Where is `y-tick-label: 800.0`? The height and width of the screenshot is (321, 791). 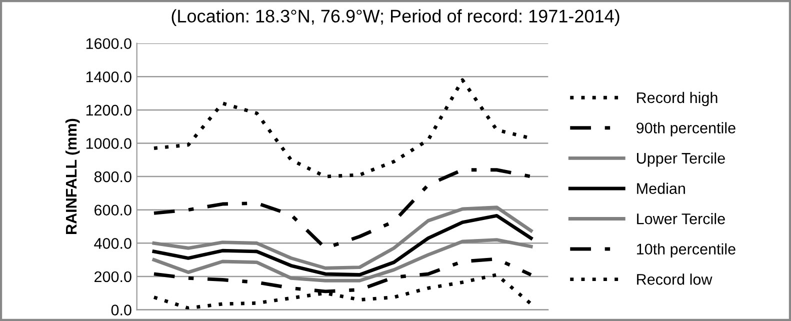 y-tick-label: 800.0 is located at coordinates (113, 176).